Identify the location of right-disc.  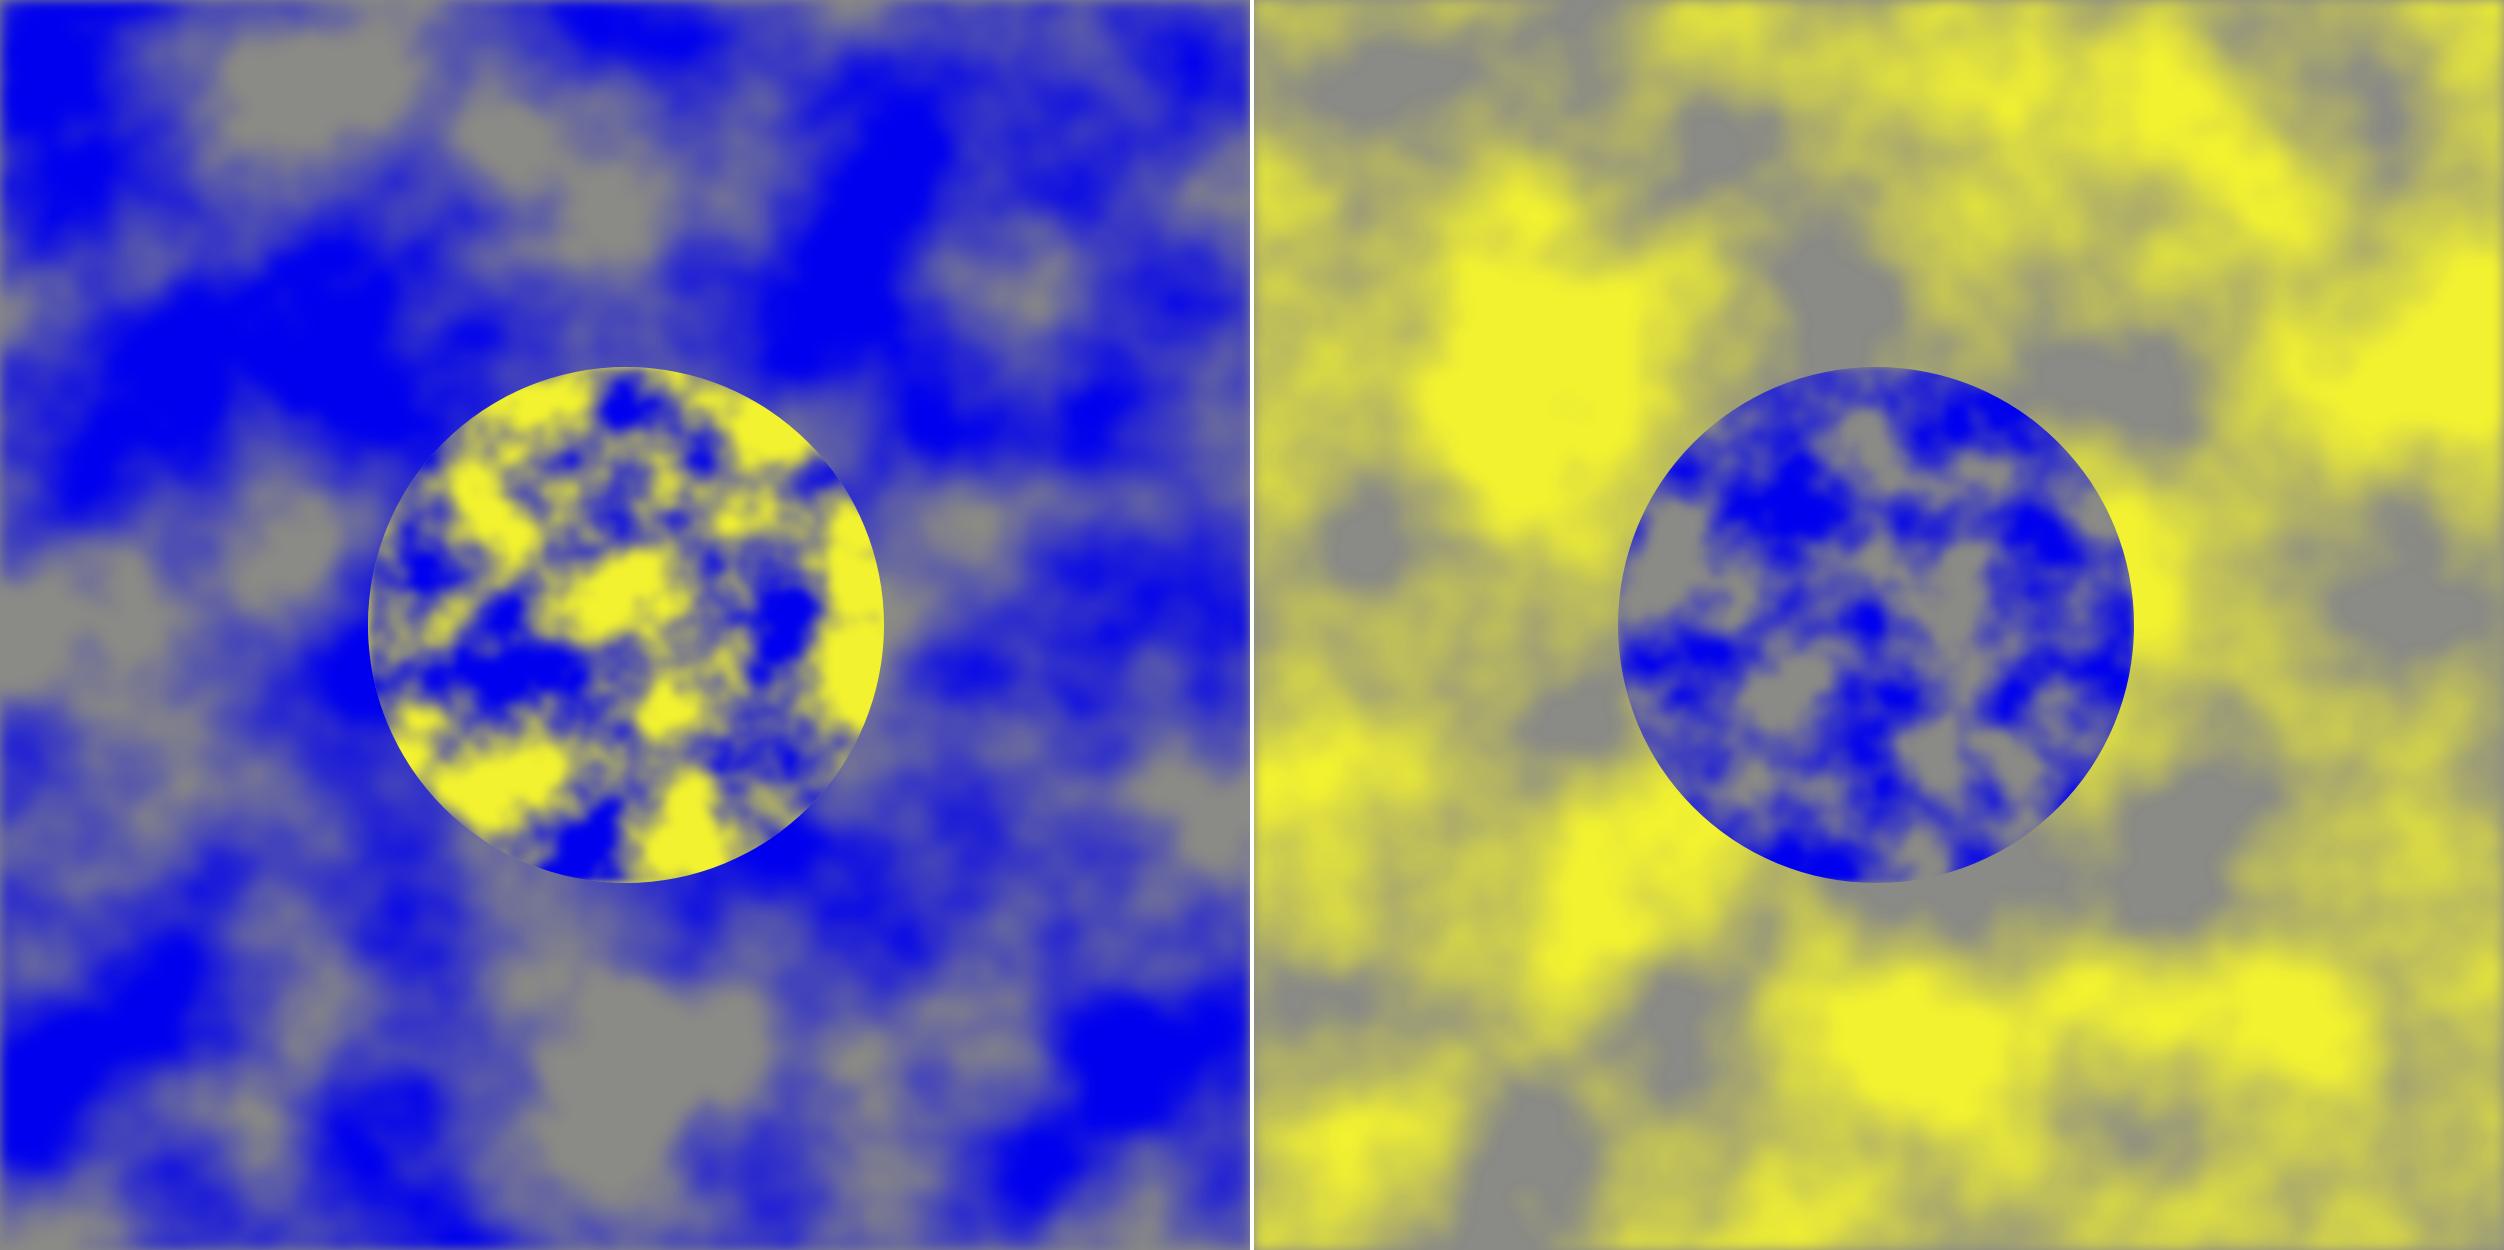
(1876, 625).